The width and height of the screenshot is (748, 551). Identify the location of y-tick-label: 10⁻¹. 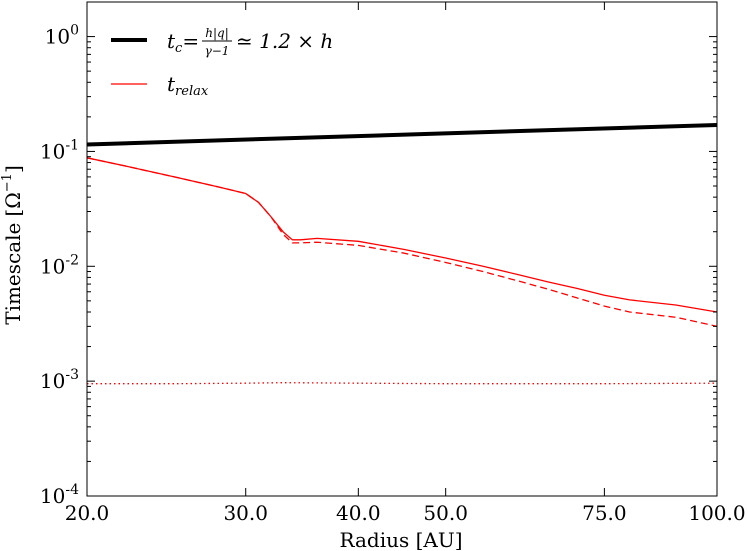
(59, 150).